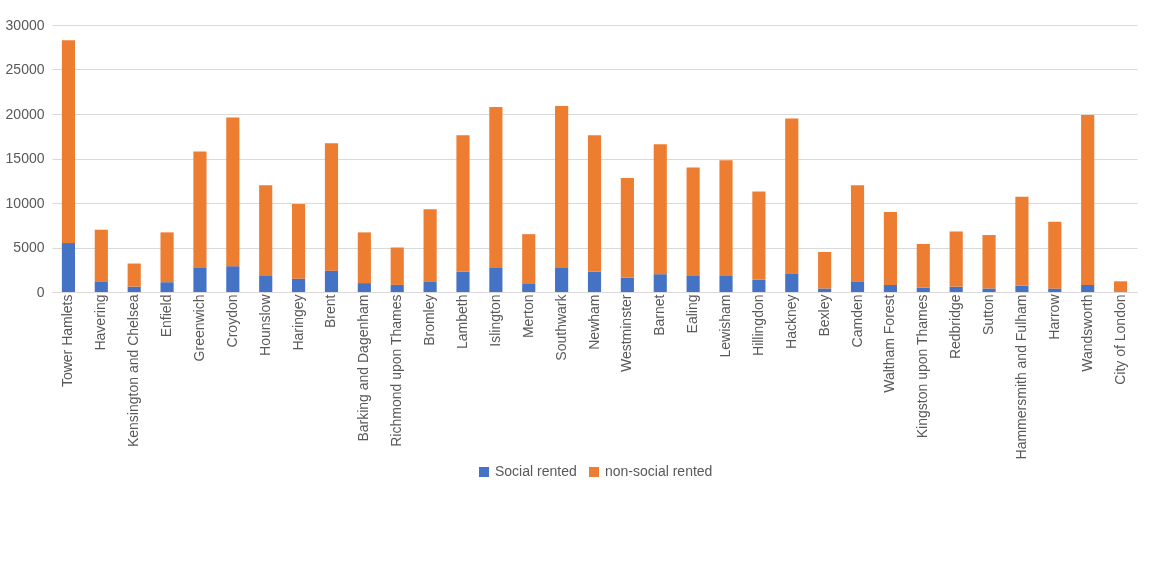  What do you see at coordinates (536, 471) in the screenshot?
I see `legend-label: Social rented` at bounding box center [536, 471].